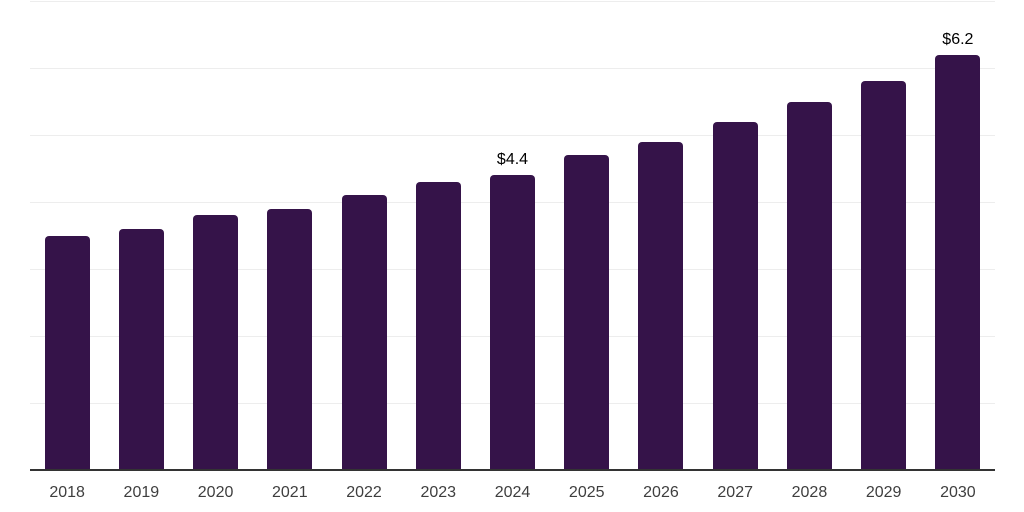 Image resolution: width=1024 pixels, height=512 pixels. Describe the element at coordinates (661, 492) in the screenshot. I see `x-tick-label-2026: 2026` at that location.